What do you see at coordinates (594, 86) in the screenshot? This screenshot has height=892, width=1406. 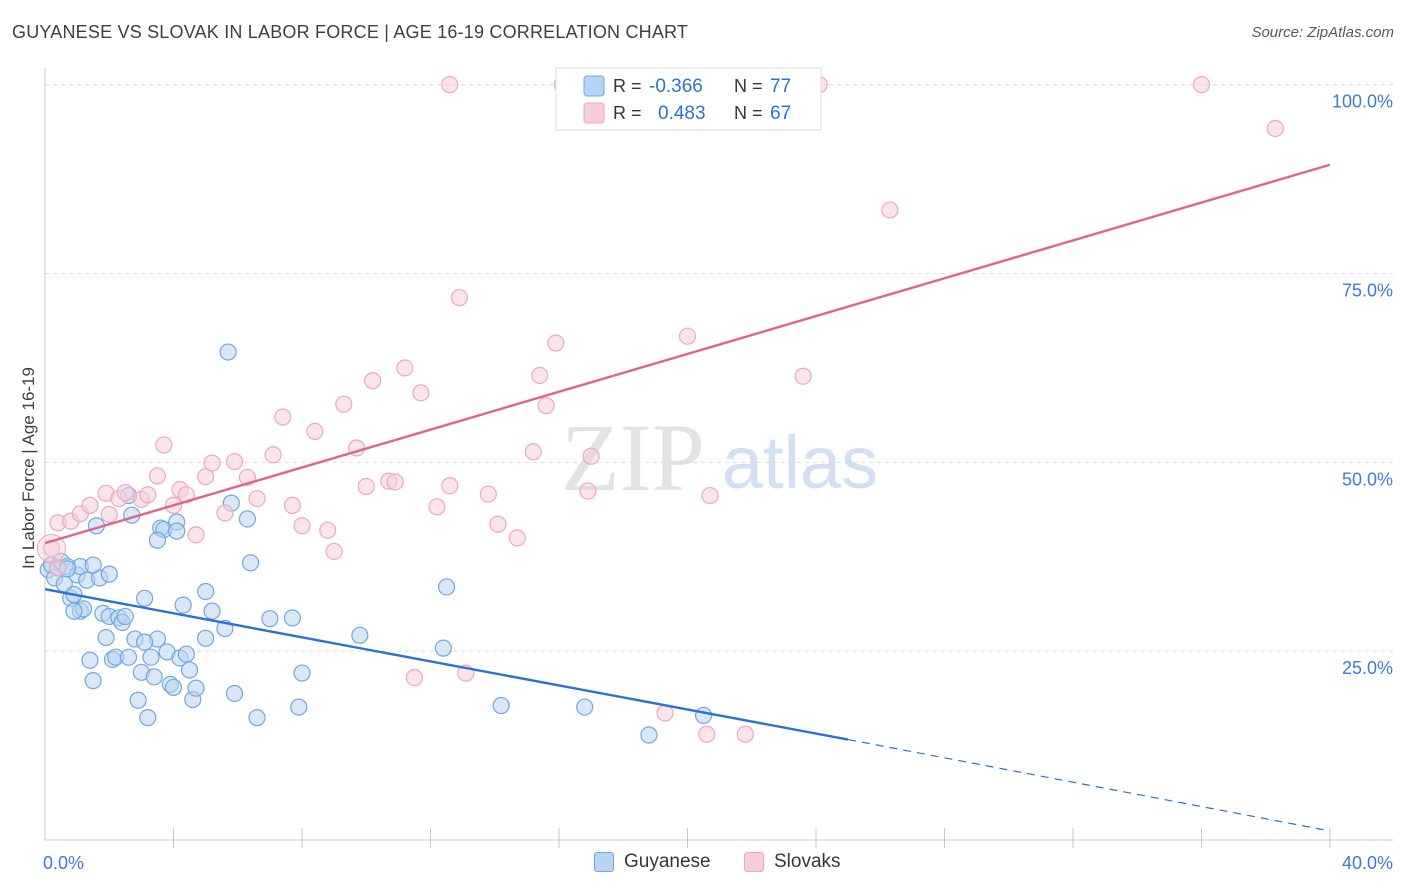 I see `stats-swatch-guyanese` at bounding box center [594, 86].